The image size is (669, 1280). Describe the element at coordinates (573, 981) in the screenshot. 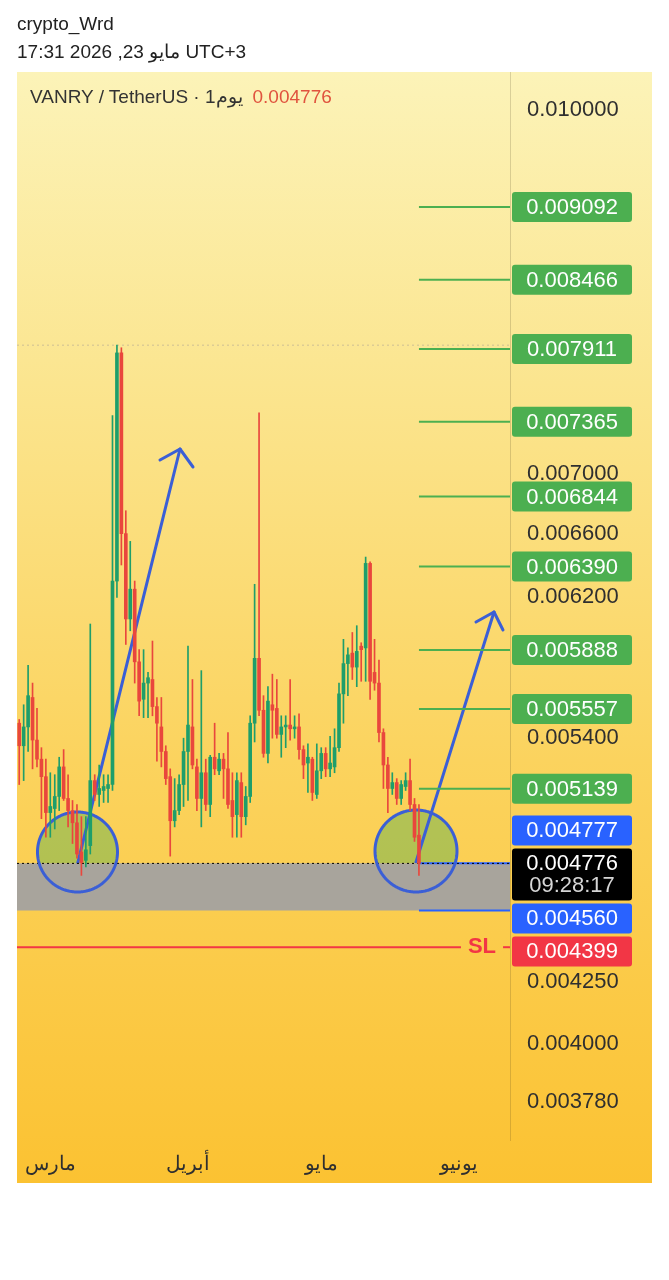

I see `y-tick-label: 0.004250` at that location.